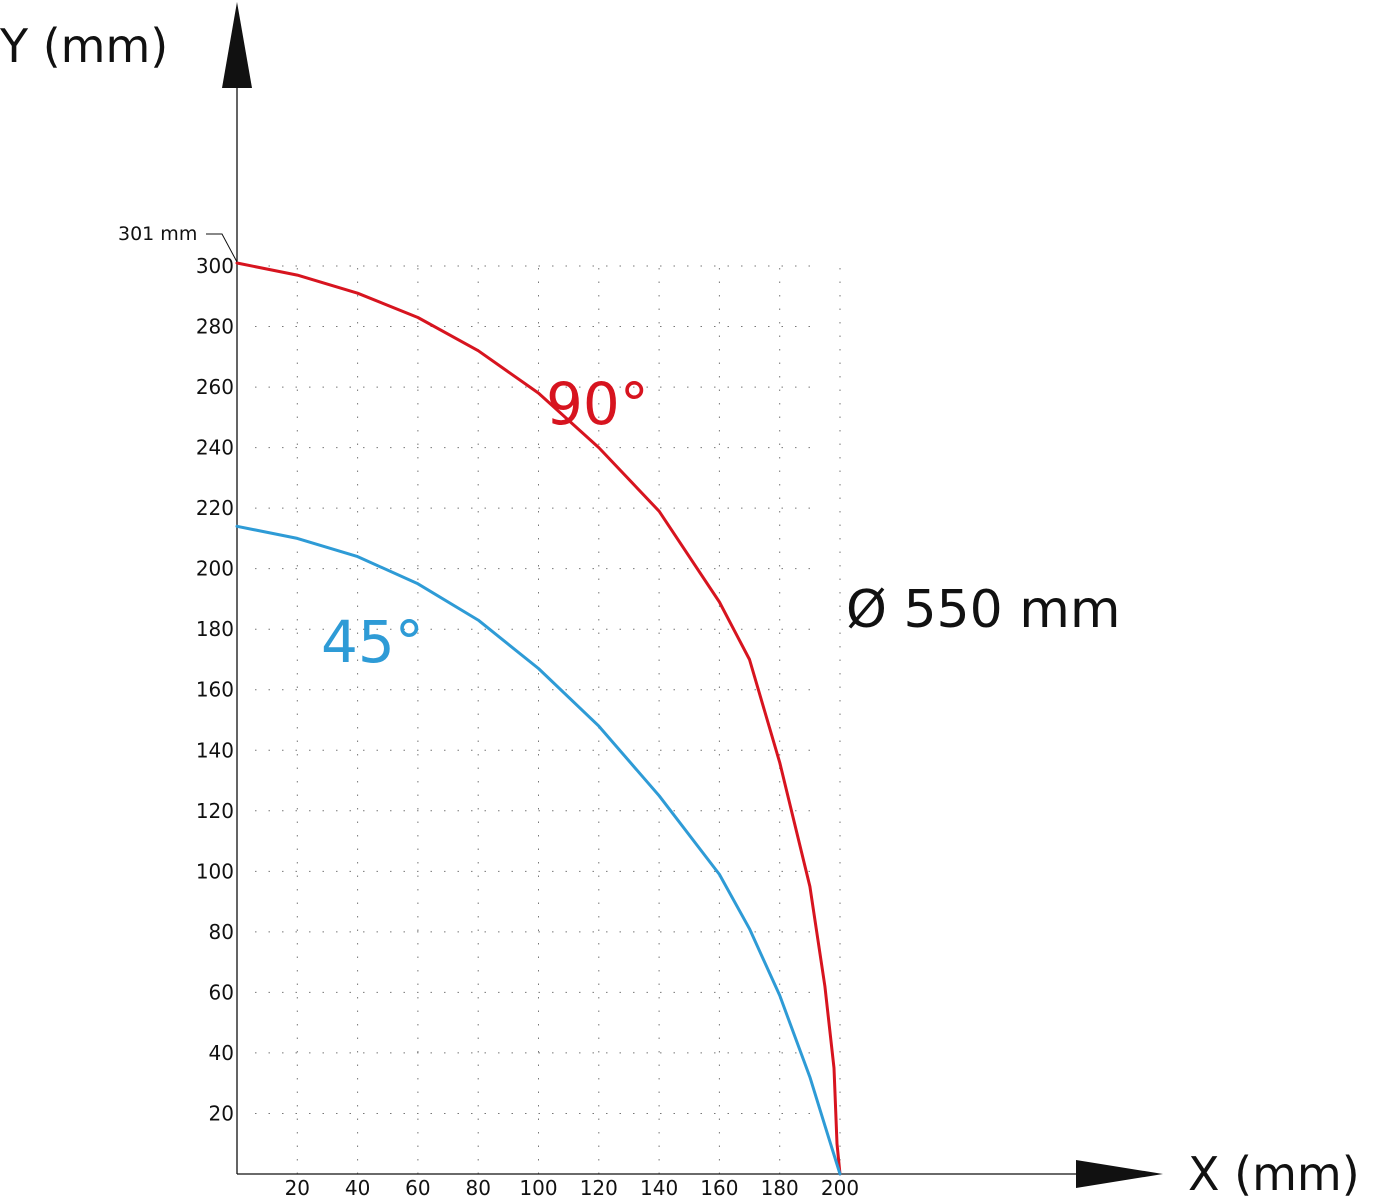  I want to click on x-tick-label: 200, so click(840, 1188).